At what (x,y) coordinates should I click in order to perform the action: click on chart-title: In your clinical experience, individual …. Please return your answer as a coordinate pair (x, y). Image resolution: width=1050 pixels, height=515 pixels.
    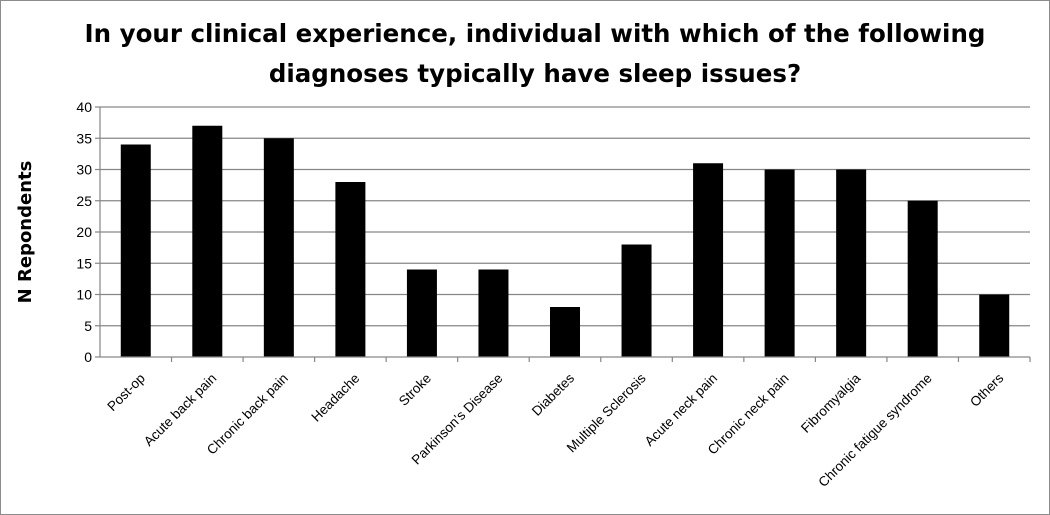
    Looking at the image, I should click on (535, 54).